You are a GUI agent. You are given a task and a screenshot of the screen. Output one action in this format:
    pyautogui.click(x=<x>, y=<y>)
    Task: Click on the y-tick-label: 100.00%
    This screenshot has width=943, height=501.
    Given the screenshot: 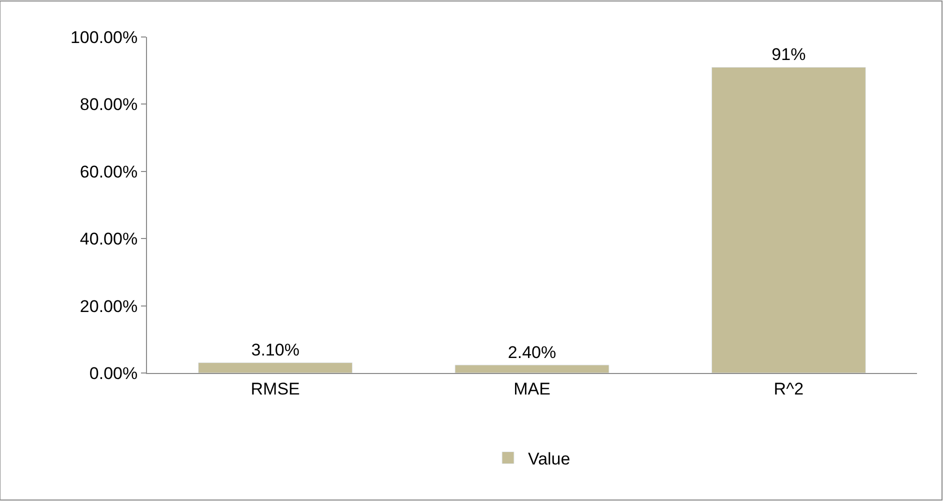 What is the action you would take?
    pyautogui.click(x=104, y=37)
    